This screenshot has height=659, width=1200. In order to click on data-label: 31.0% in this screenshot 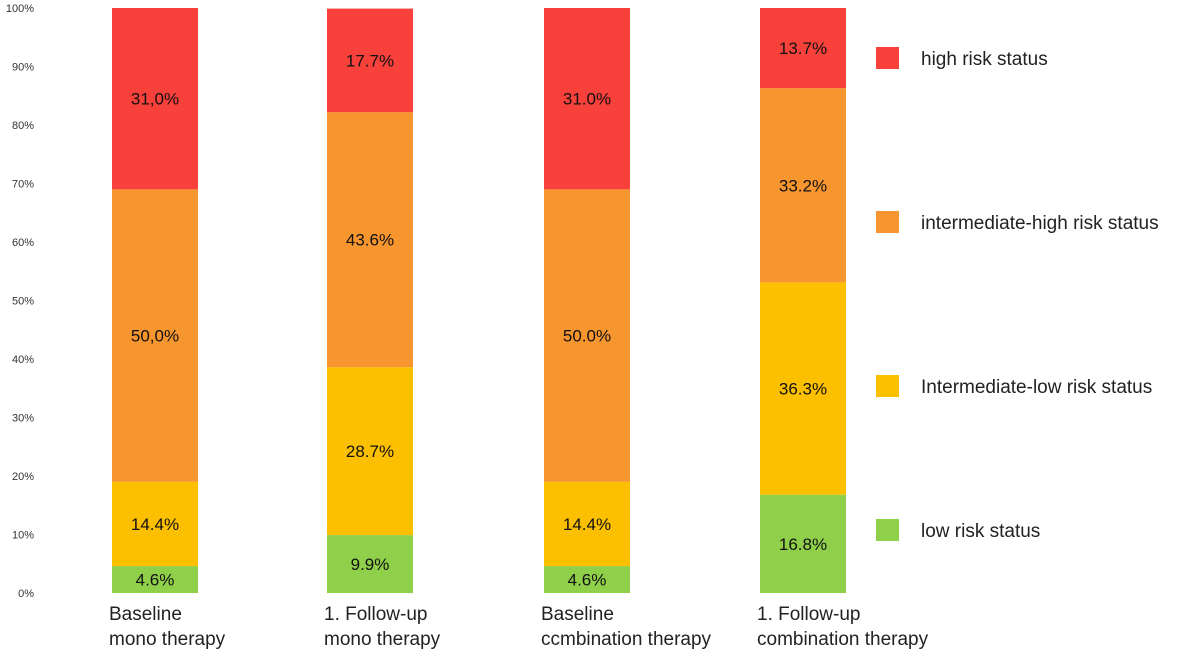, I will do `click(587, 99)`.